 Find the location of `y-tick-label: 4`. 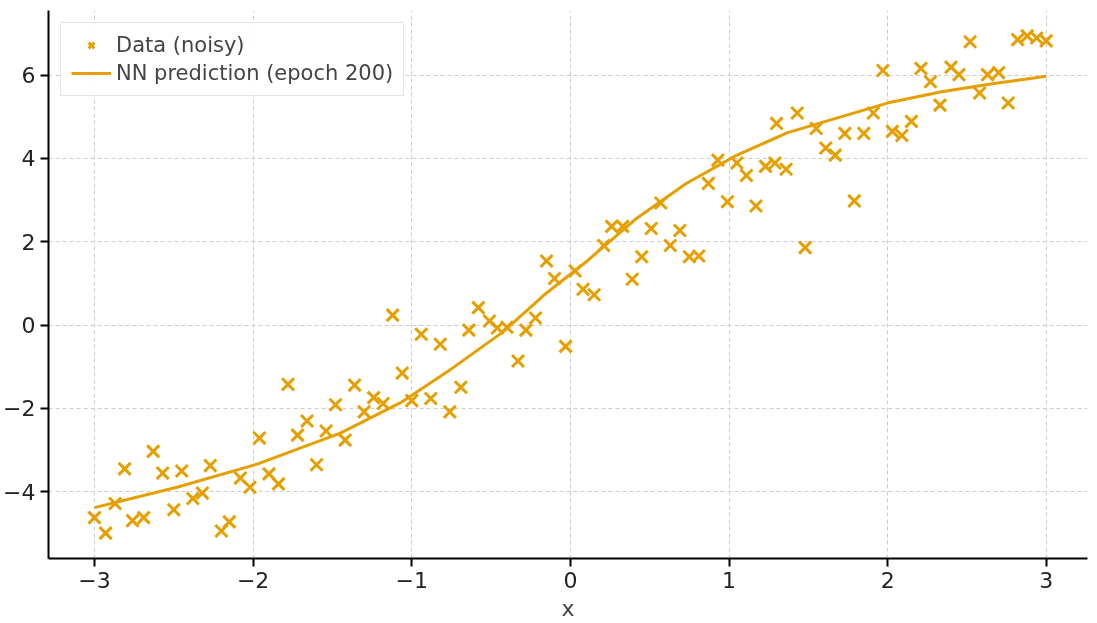

y-tick-label: 4 is located at coordinates (28, 159).